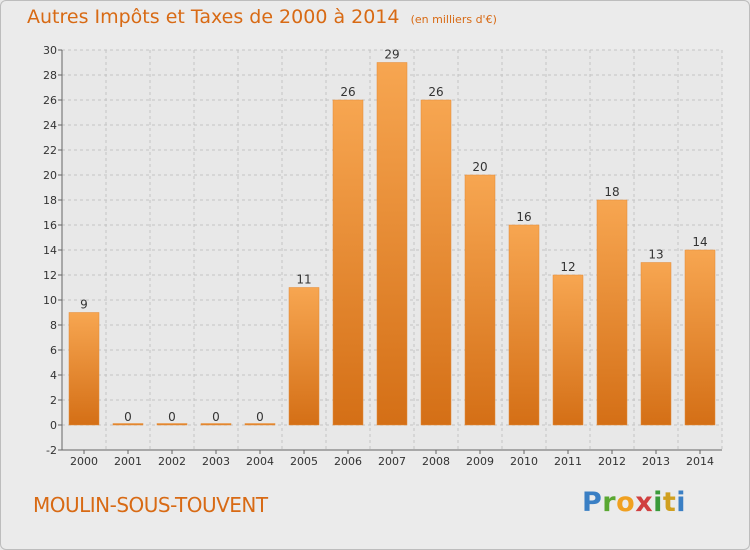 Image resolution: width=750 pixels, height=550 pixels. Describe the element at coordinates (436, 262) in the screenshot. I see `bar-2008` at that location.